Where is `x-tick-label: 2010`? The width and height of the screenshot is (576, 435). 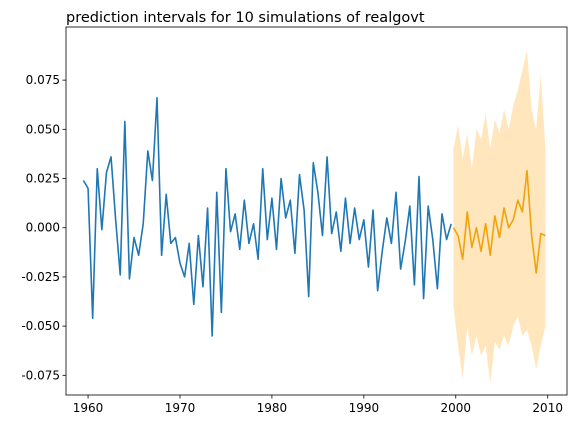
x-tick-label: 2010 is located at coordinates (547, 408).